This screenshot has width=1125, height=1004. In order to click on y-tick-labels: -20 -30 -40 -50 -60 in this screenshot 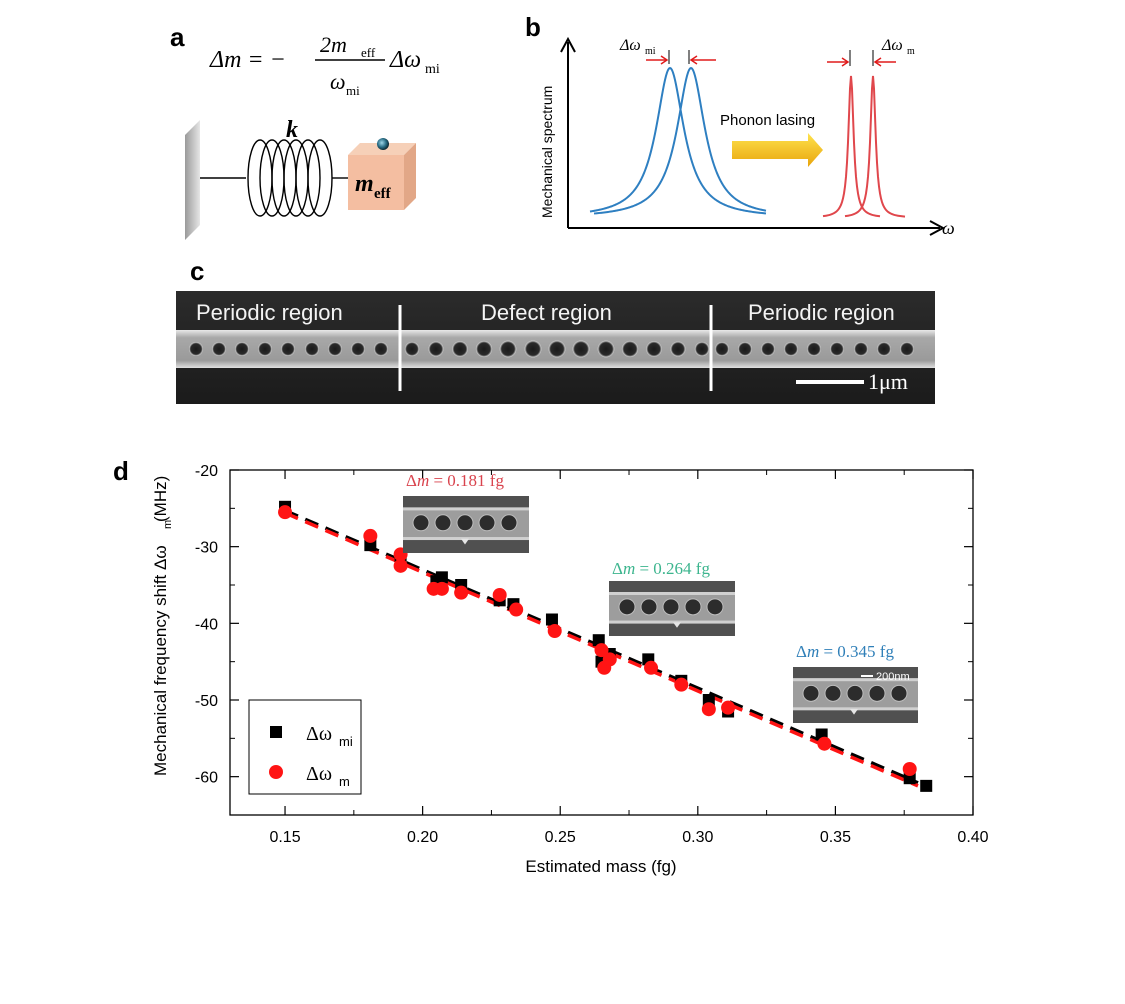, I will do `click(206, 625)`.